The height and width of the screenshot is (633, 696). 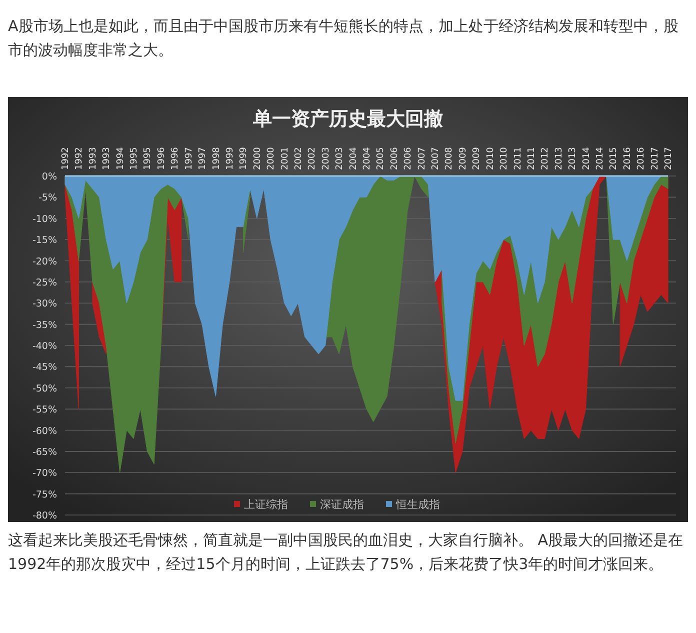 What do you see at coordinates (545, 158) in the screenshot?
I see `x-tick-label: 2012` at bounding box center [545, 158].